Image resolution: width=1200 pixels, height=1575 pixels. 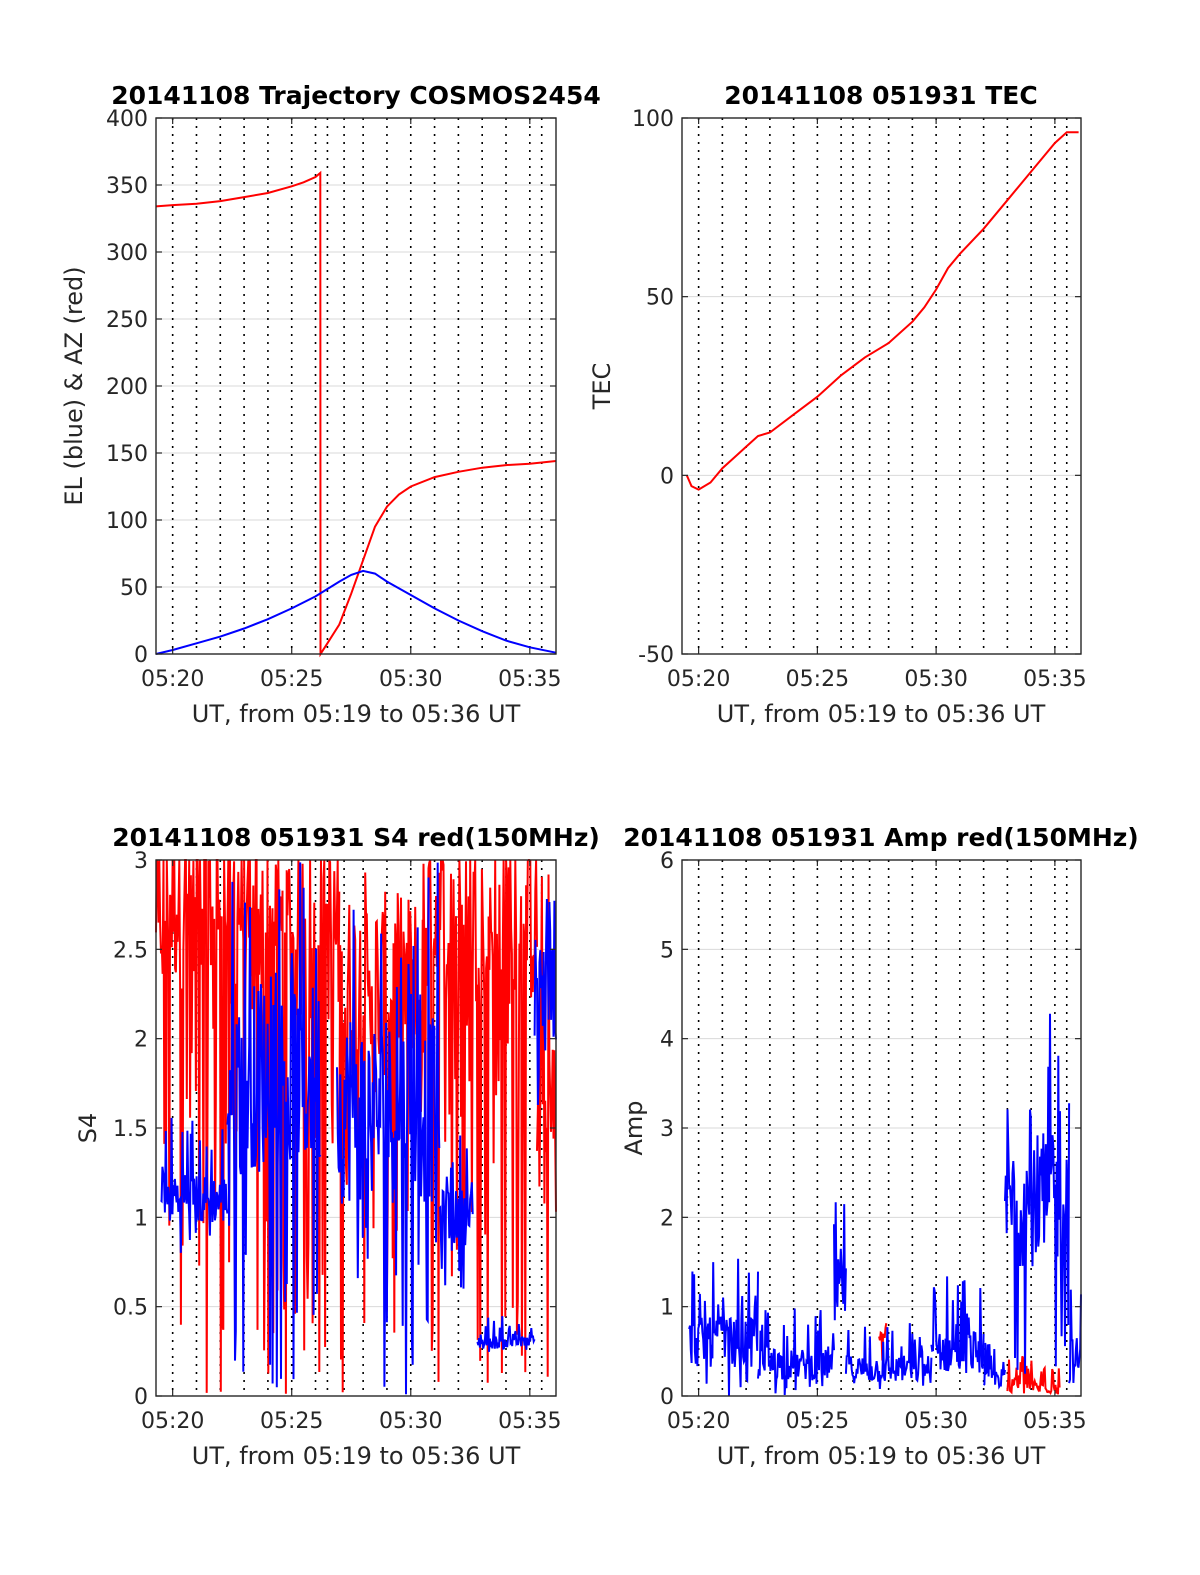 I want to click on y-axis-label: TEC, so click(x=602, y=387).